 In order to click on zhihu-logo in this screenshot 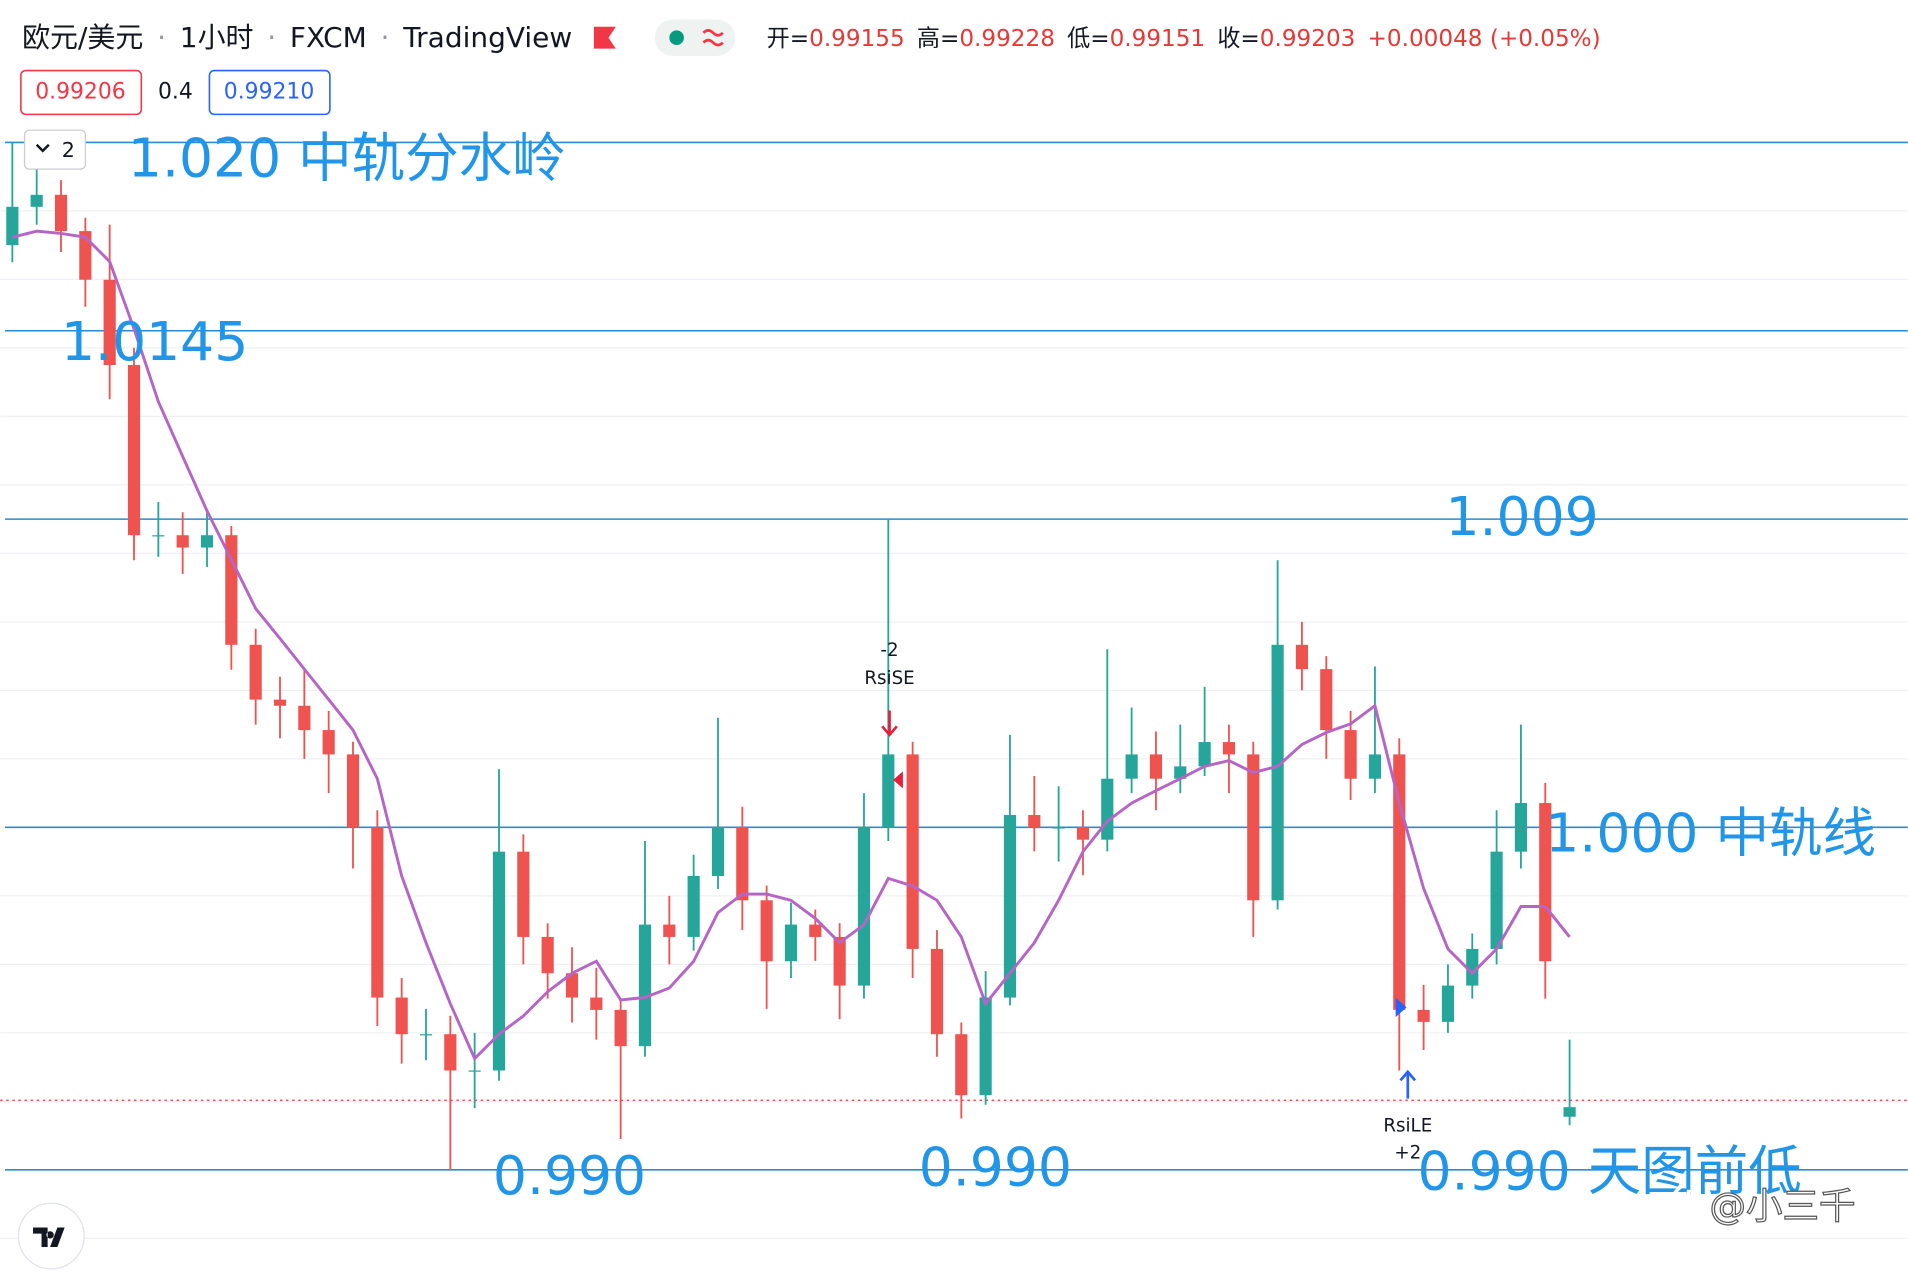, I will do `click(1679, 1203)`.